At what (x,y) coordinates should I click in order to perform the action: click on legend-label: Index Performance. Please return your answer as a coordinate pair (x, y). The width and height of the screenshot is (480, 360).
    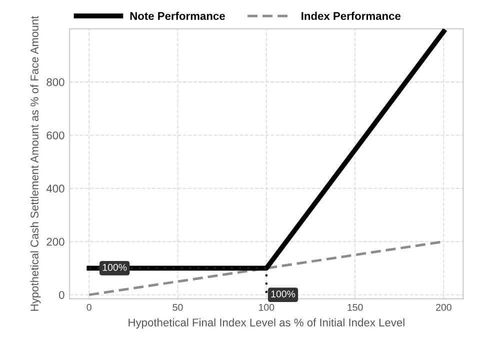
    Looking at the image, I should click on (351, 16).